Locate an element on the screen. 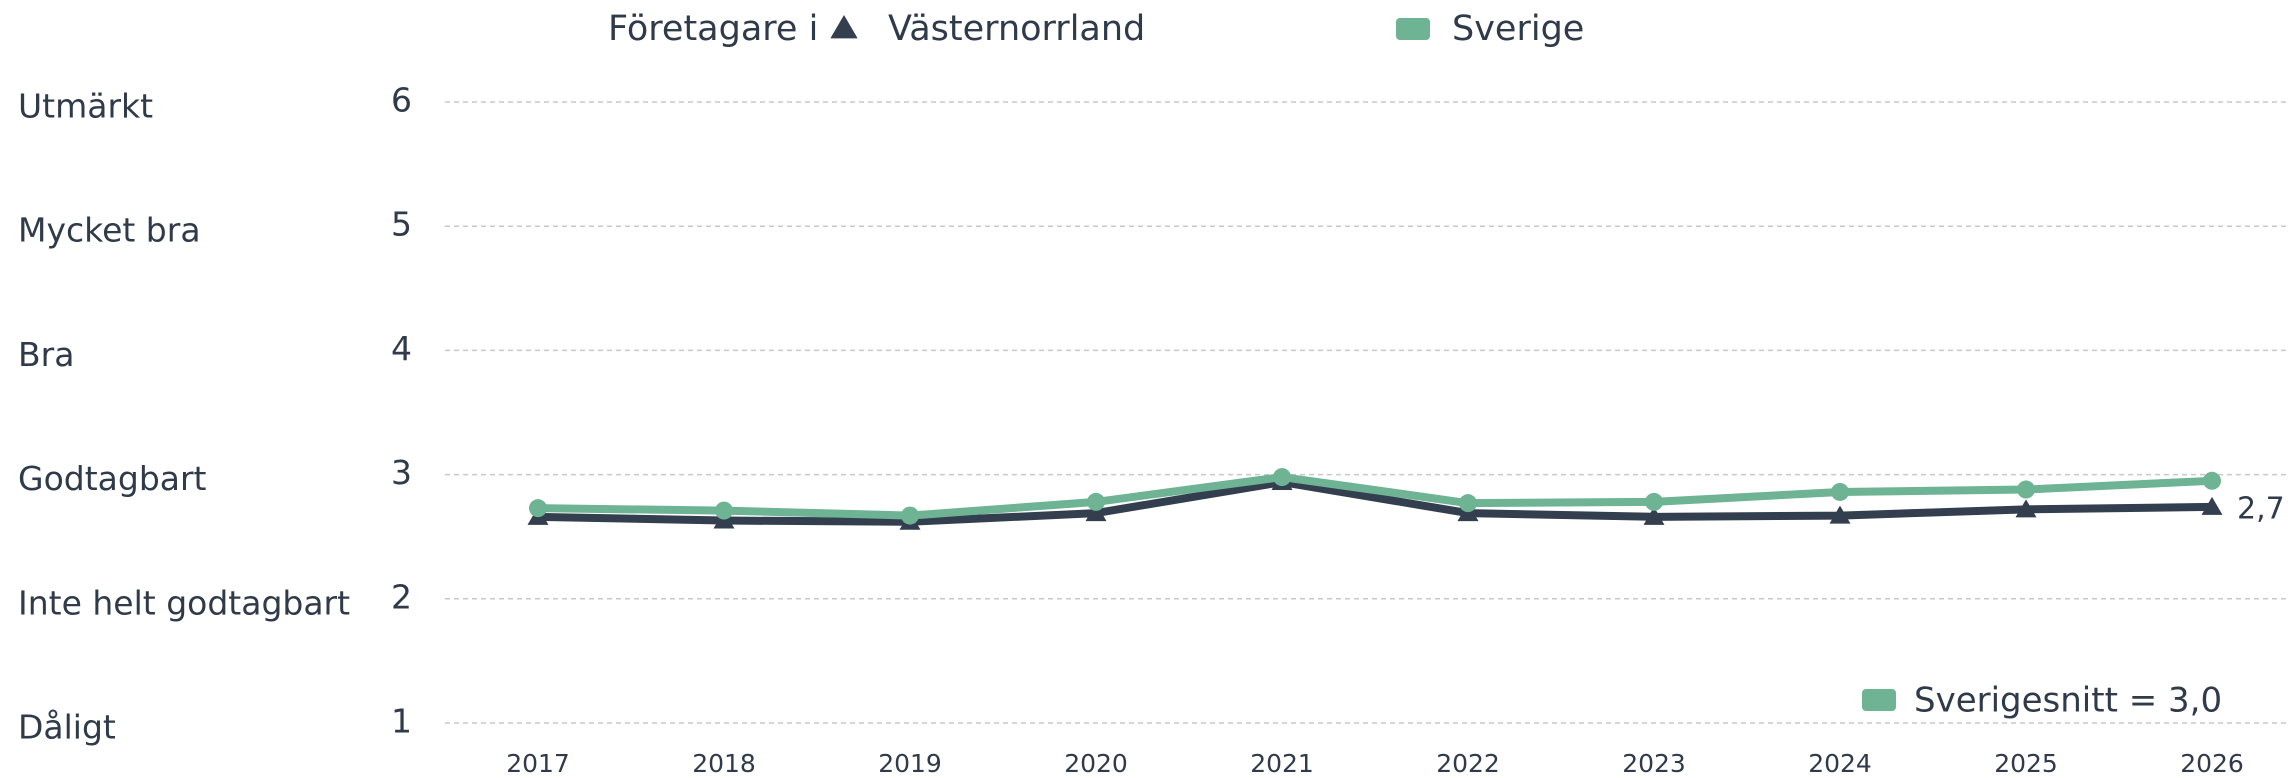 The width and height of the screenshot is (2288, 778). y-tick-label: 6 is located at coordinates (401, 100).